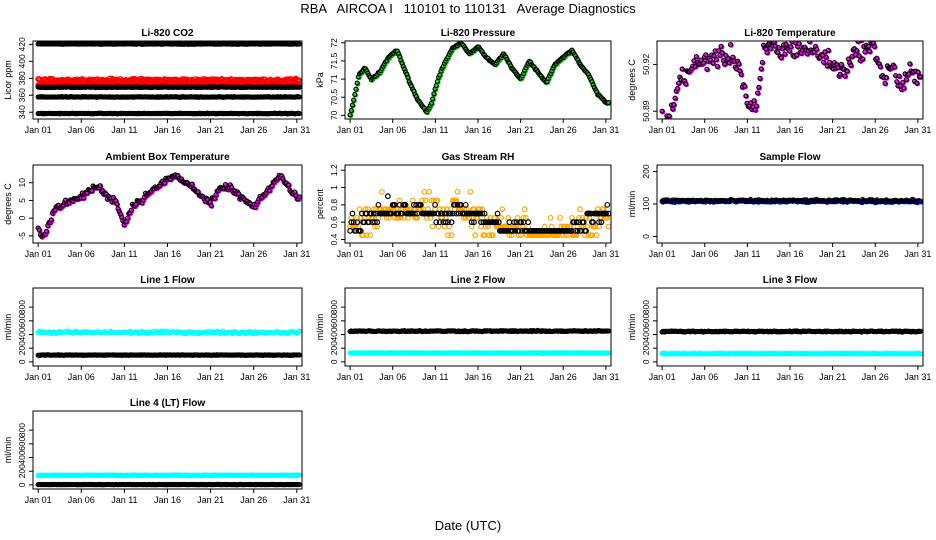  Describe the element at coordinates (334, 187) in the screenshot. I see `y-tick-label: 1` at that location.